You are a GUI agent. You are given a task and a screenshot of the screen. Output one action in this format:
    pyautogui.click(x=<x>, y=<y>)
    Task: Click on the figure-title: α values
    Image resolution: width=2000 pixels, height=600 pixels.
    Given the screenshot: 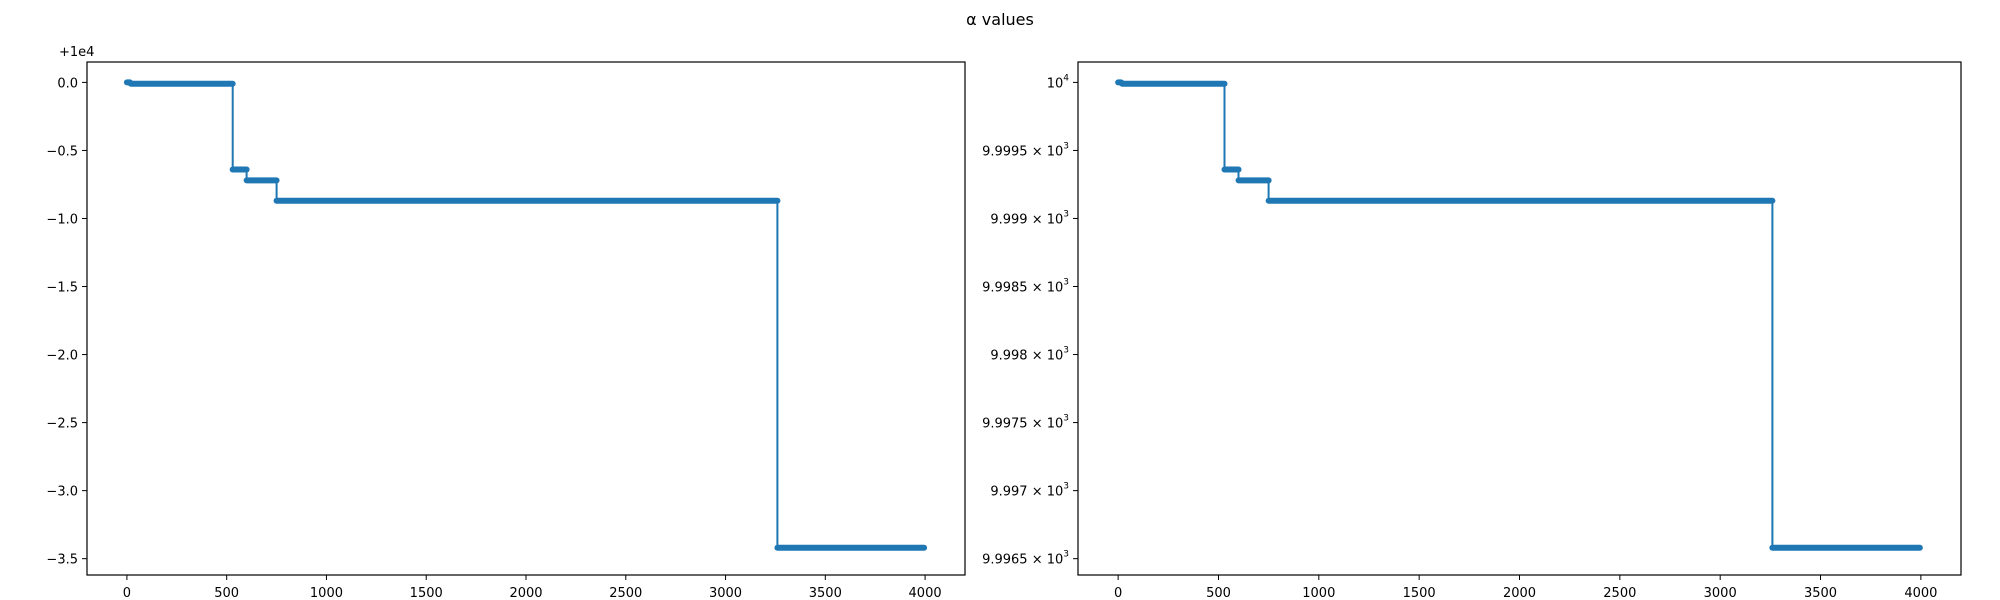 What is the action you would take?
    pyautogui.click(x=1000, y=19)
    